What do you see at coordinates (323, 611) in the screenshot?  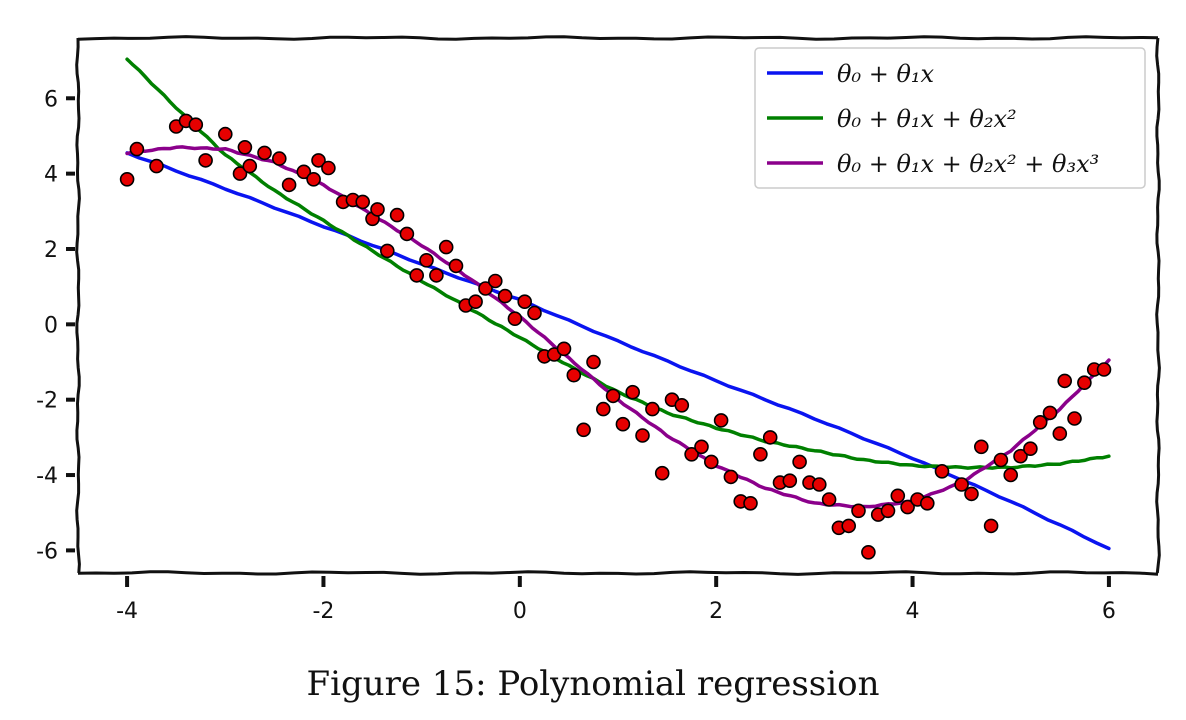 I see `x-tick-label: -2` at bounding box center [323, 611].